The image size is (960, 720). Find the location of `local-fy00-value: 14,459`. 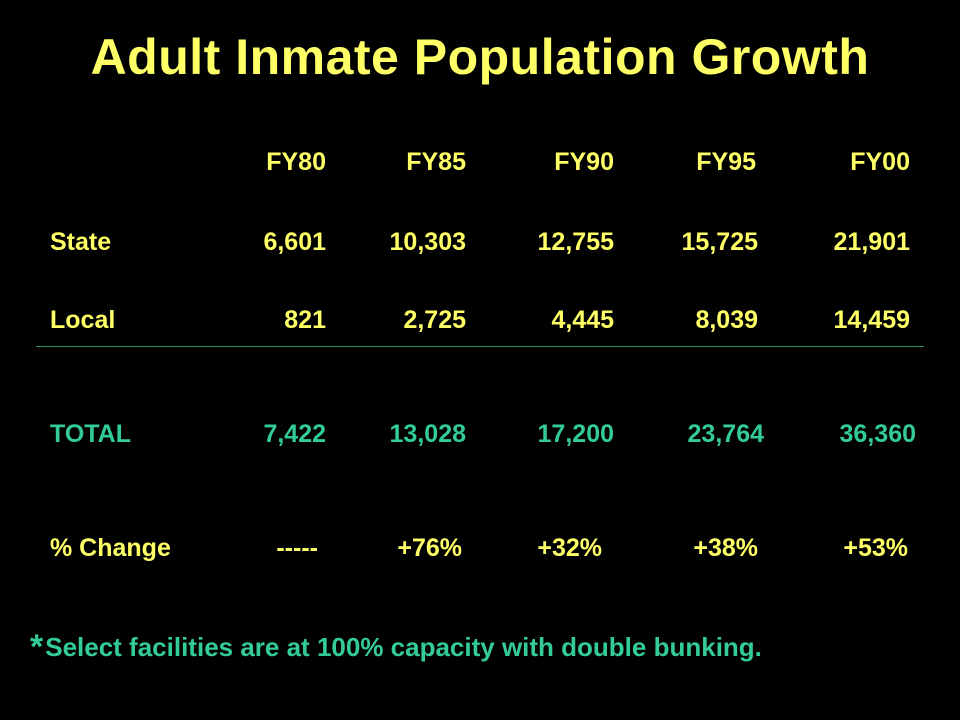

local-fy00-value: 14,459 is located at coordinates (871, 320).